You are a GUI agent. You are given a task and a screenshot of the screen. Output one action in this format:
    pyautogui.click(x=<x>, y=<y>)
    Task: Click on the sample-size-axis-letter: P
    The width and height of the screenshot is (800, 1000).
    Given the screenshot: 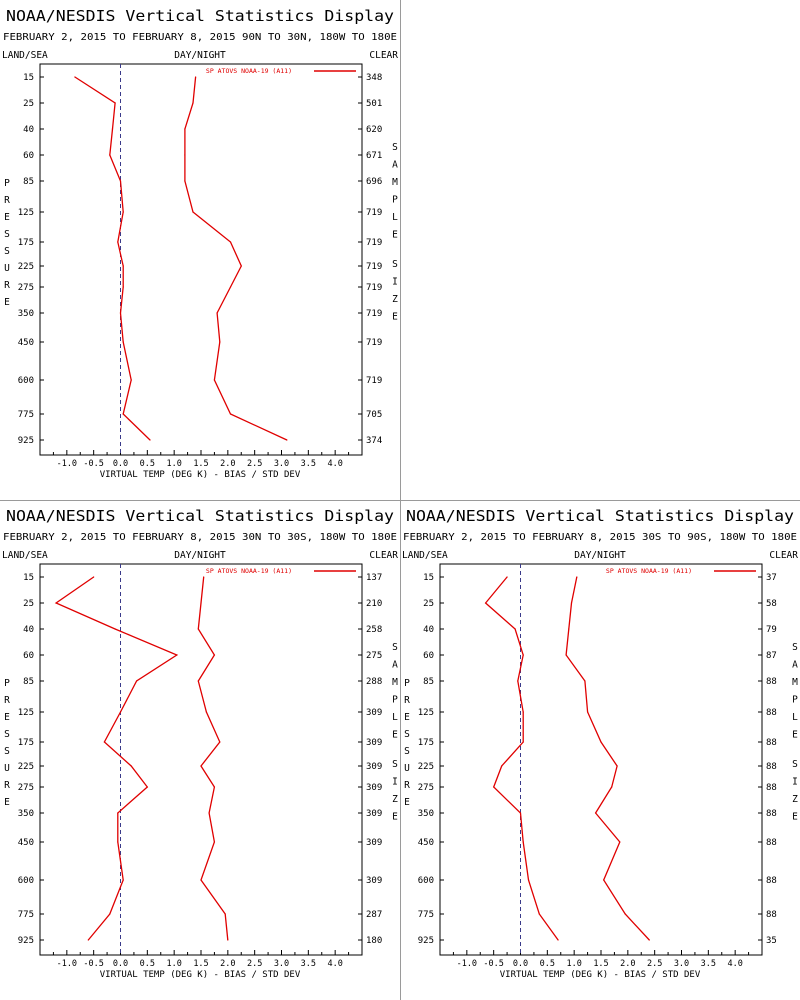 What is the action you would take?
    pyautogui.click(x=795, y=700)
    